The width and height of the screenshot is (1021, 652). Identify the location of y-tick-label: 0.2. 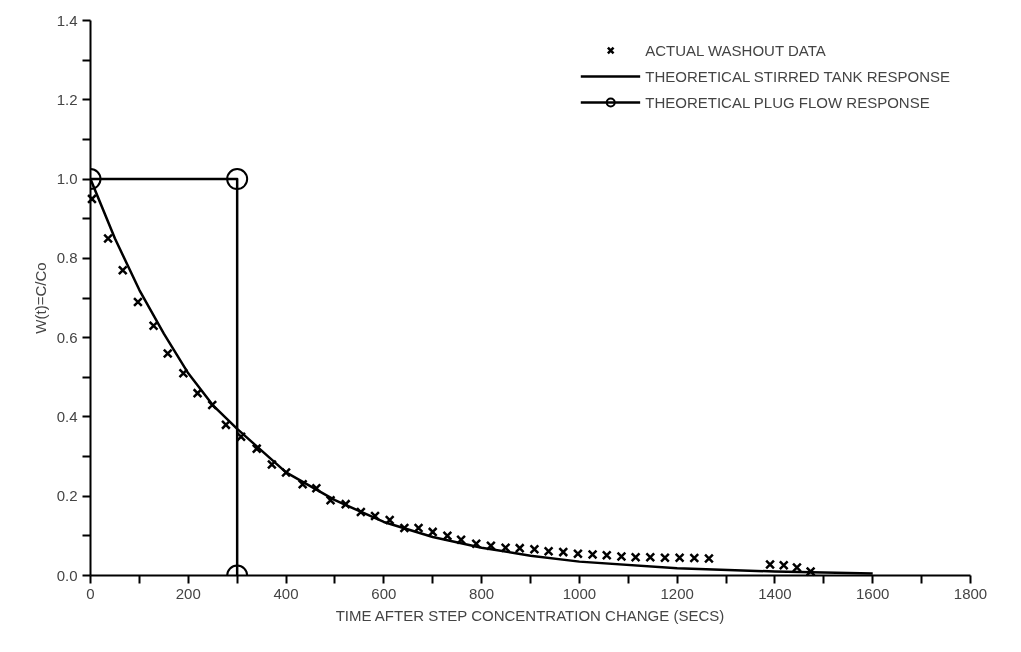
(67, 496).